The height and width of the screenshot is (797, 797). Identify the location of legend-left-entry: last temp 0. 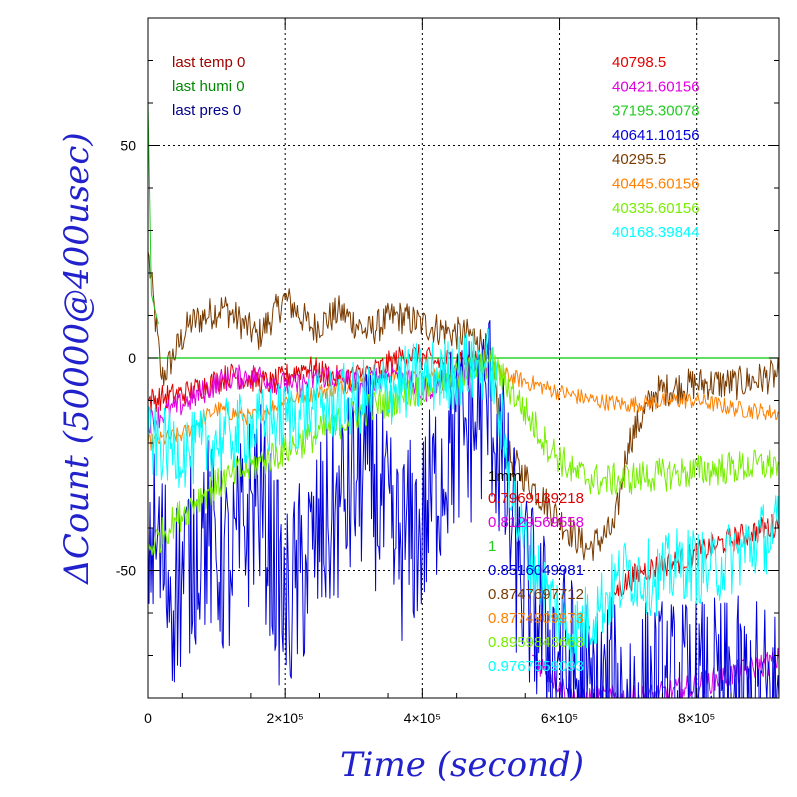
(208, 62).